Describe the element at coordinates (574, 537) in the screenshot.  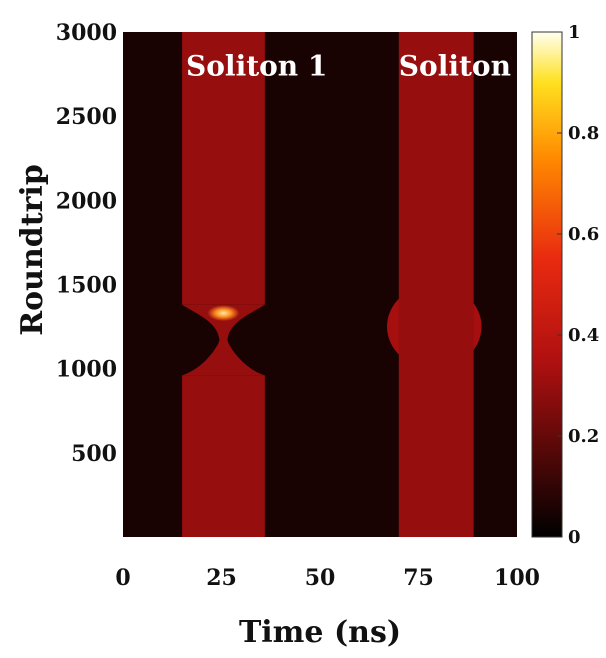
I see `colorbar-tick-label: 0` at that location.